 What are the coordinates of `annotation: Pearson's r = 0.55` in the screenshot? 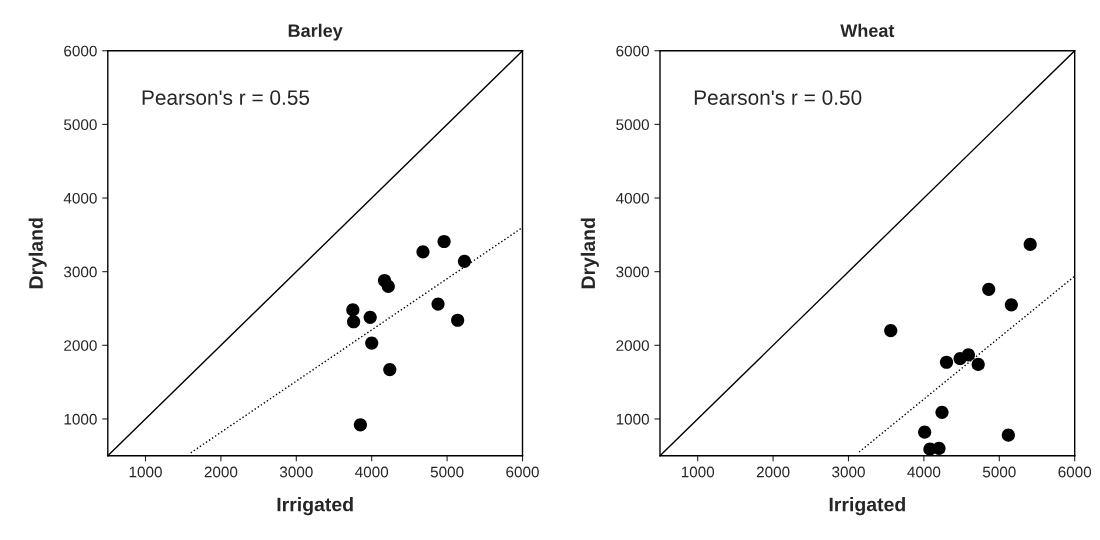 It's located at (226, 97).